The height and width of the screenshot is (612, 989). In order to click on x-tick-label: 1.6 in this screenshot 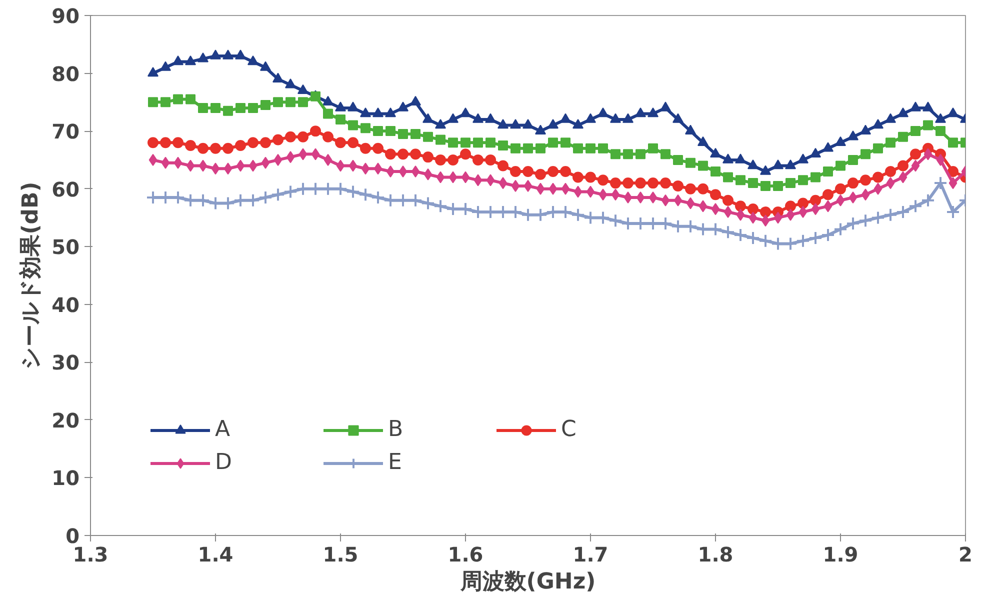, I will do `click(466, 554)`.